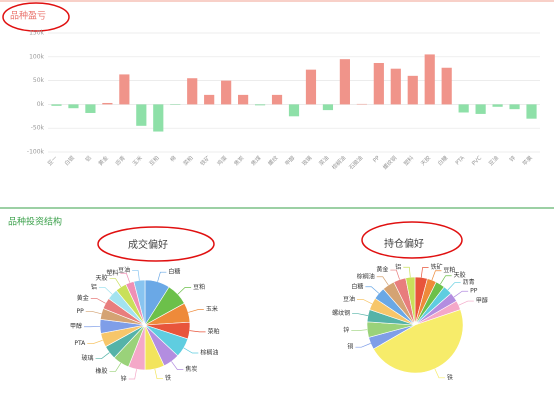 The image size is (554, 416). I want to click on x-tick-label: 焦煤, so click(256, 160).